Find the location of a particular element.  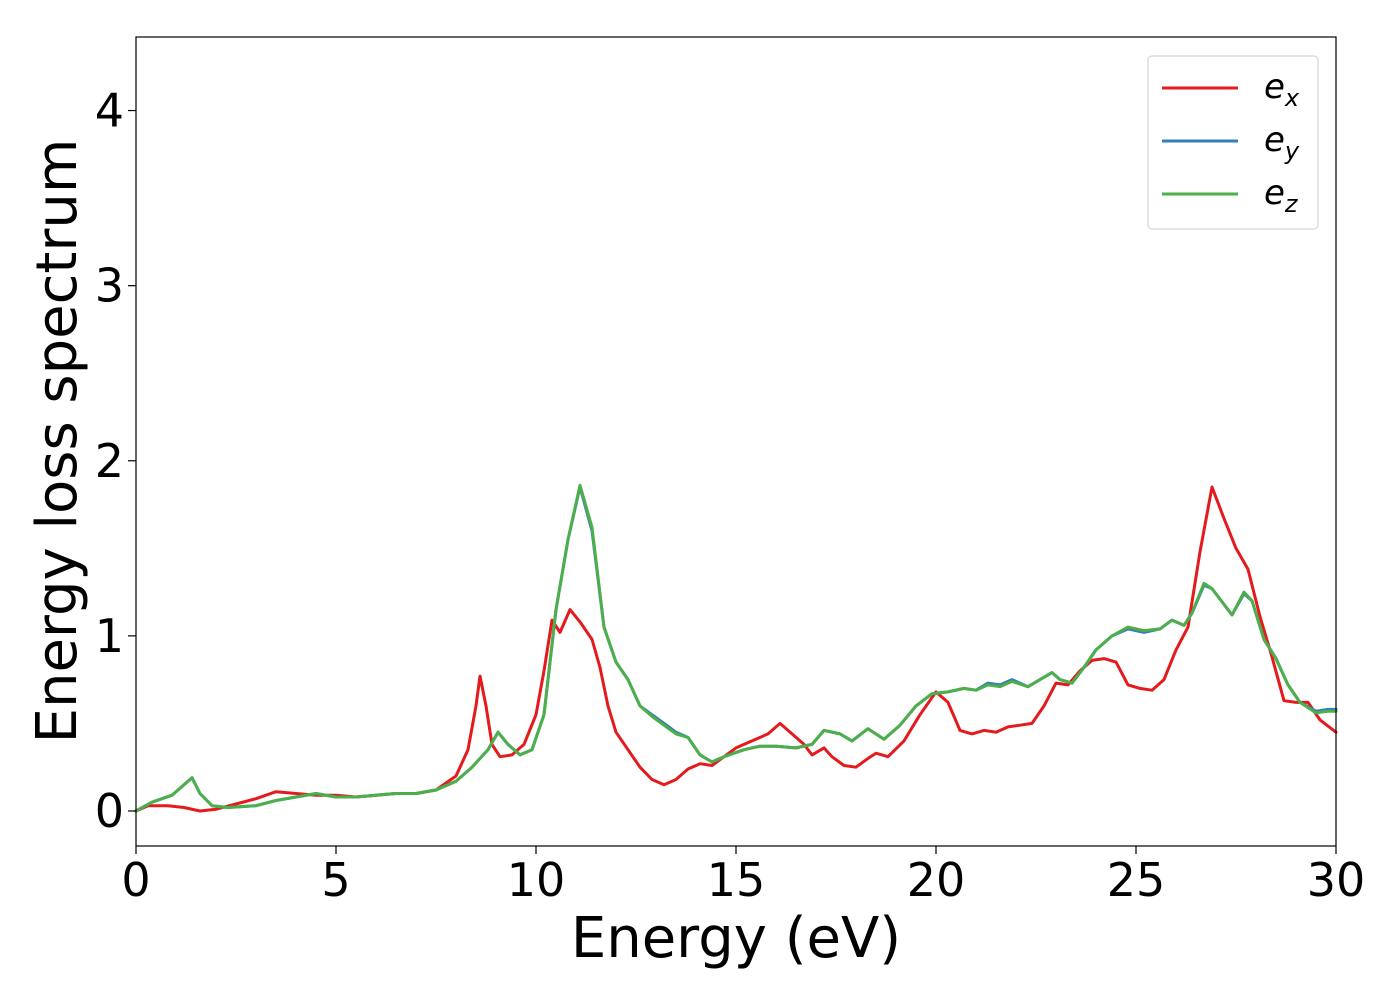

legend-label-ey: ey is located at coordinates (1282, 142).